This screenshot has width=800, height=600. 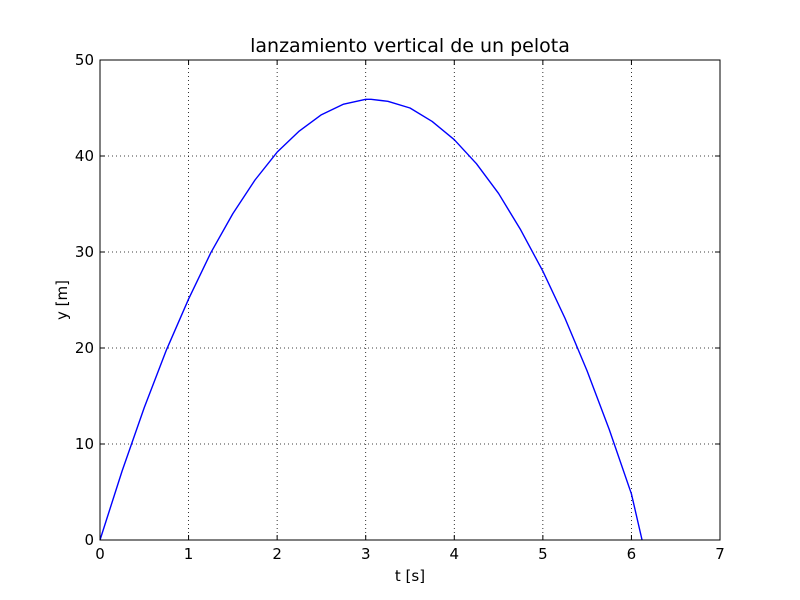 What do you see at coordinates (455, 554) in the screenshot?
I see `x-tick-label: 4` at bounding box center [455, 554].